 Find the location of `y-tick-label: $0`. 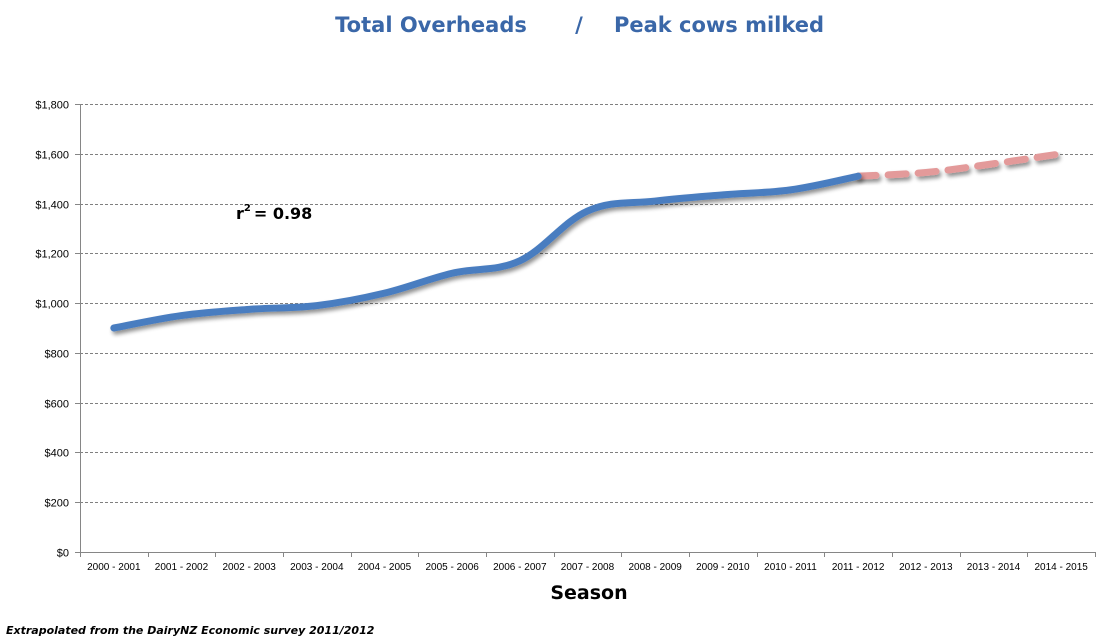

y-tick-label: $0 is located at coordinates (63, 554).